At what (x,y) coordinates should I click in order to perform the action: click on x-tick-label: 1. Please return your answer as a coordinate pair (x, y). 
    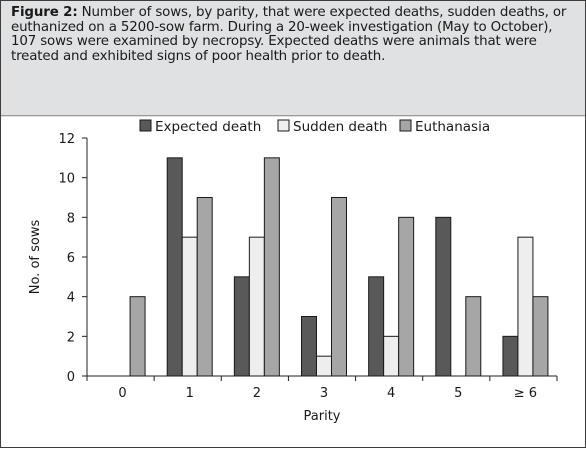
    Looking at the image, I should click on (190, 393).